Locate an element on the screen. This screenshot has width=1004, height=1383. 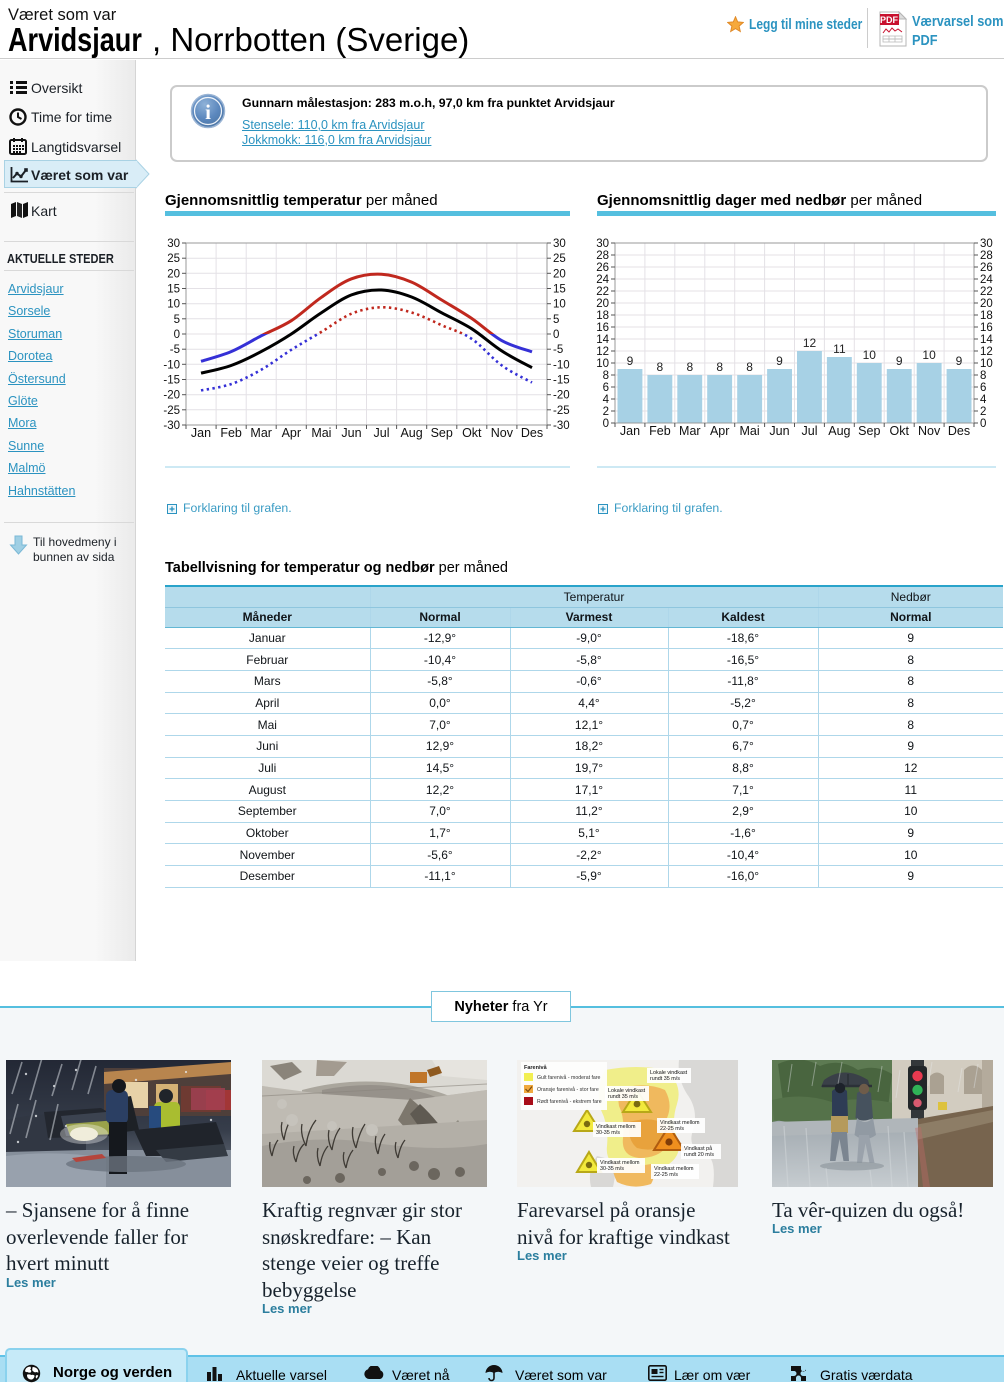
svg-text: Okt is located at coordinates (472, 433).